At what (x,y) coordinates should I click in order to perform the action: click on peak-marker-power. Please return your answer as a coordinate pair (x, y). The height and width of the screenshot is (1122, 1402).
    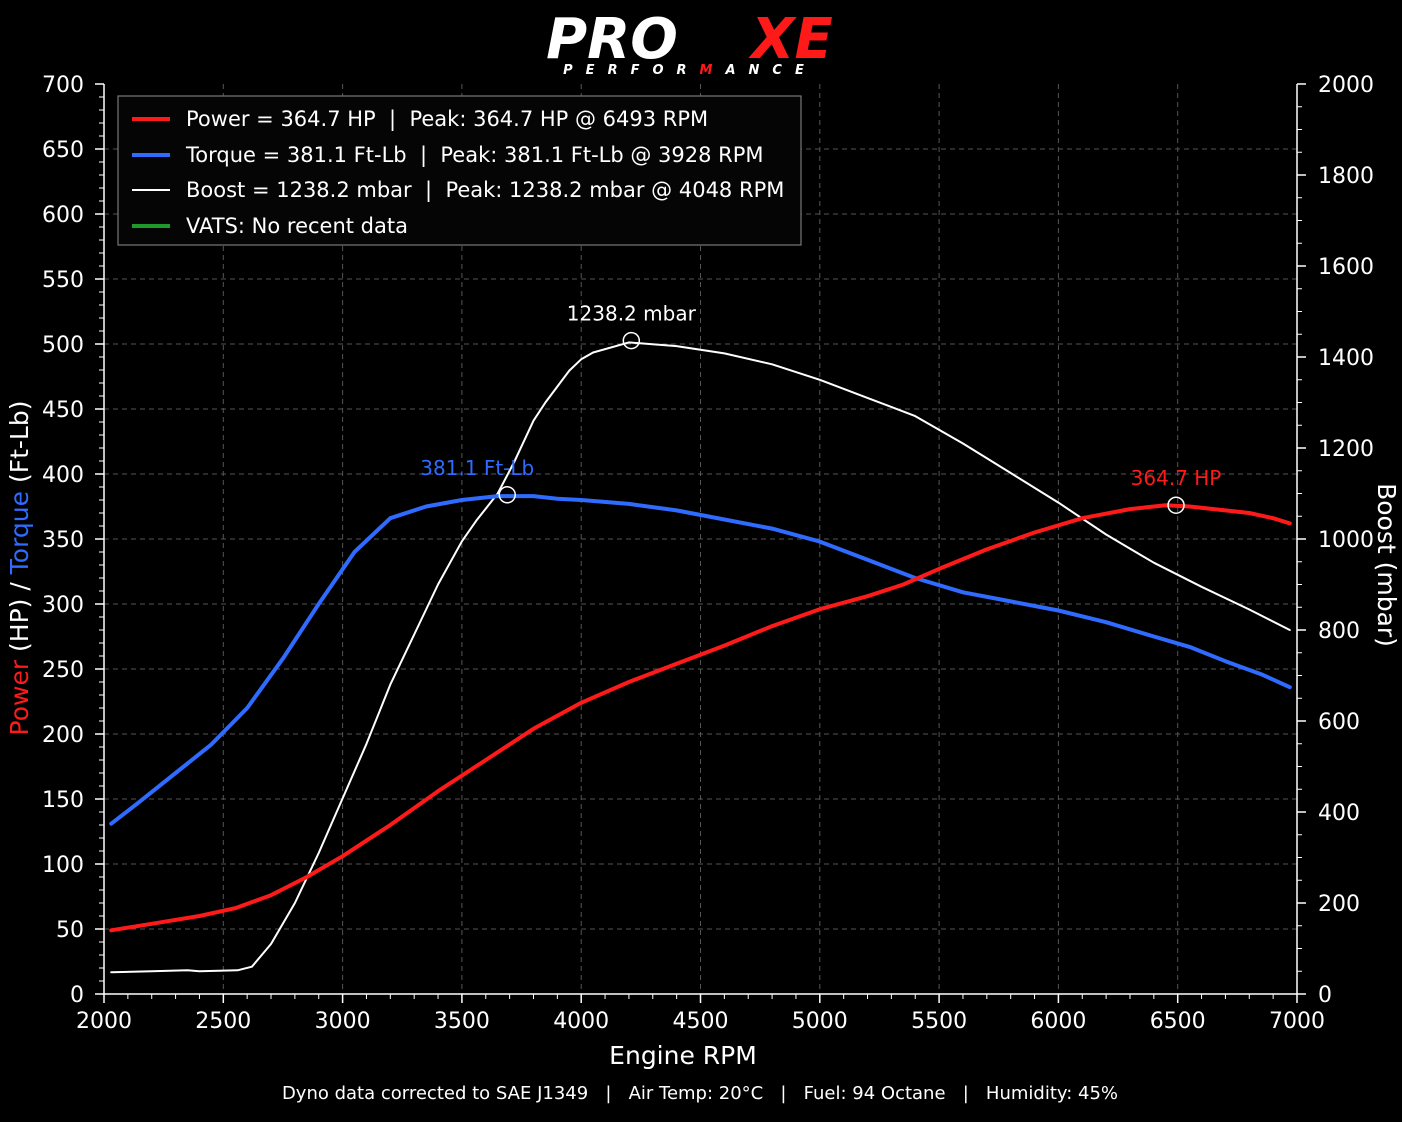
    Looking at the image, I should click on (1176, 505).